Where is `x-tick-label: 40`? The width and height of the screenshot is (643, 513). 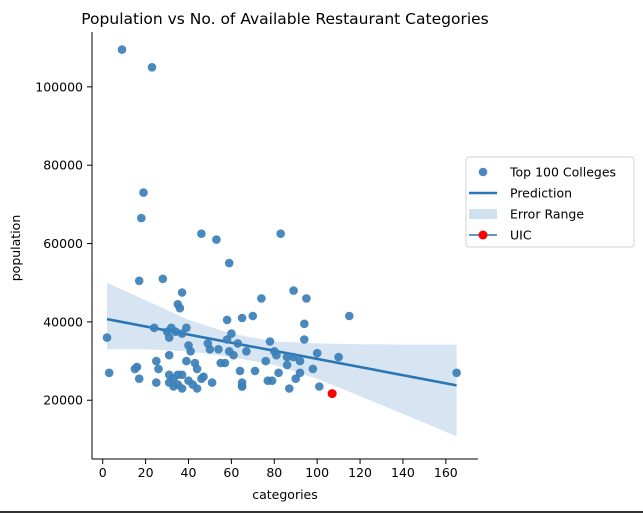 x-tick-label: 40 is located at coordinates (189, 472).